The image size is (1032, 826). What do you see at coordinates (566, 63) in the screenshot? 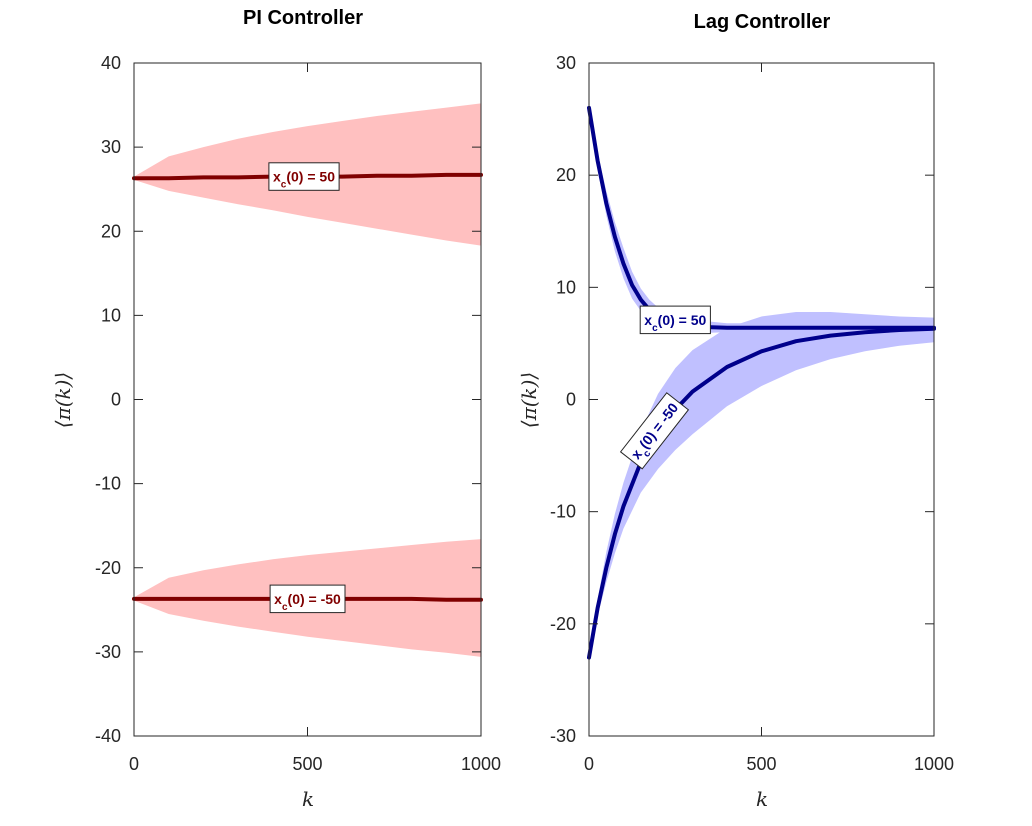
I see `lag-y-tick-label: 30` at bounding box center [566, 63].